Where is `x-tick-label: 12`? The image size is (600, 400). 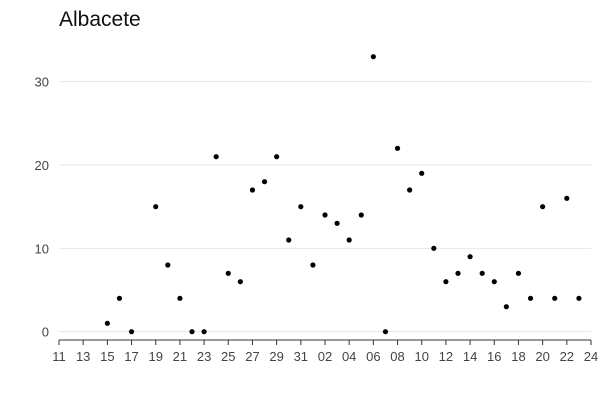 x-tick-label: 12 is located at coordinates (446, 356).